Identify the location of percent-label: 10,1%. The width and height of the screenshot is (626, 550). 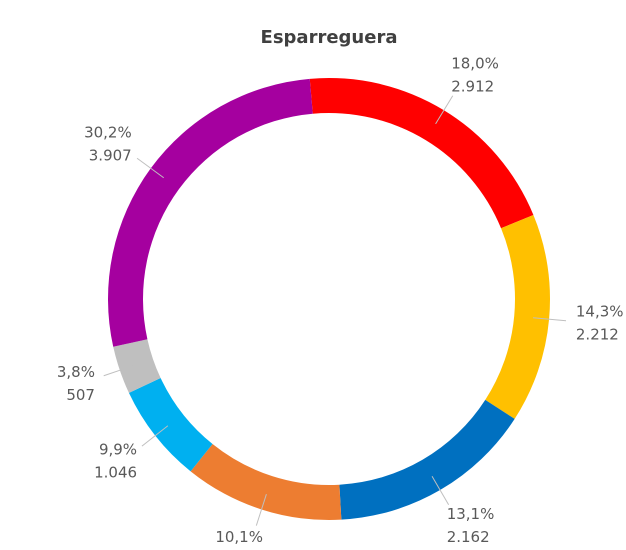
(239, 537).